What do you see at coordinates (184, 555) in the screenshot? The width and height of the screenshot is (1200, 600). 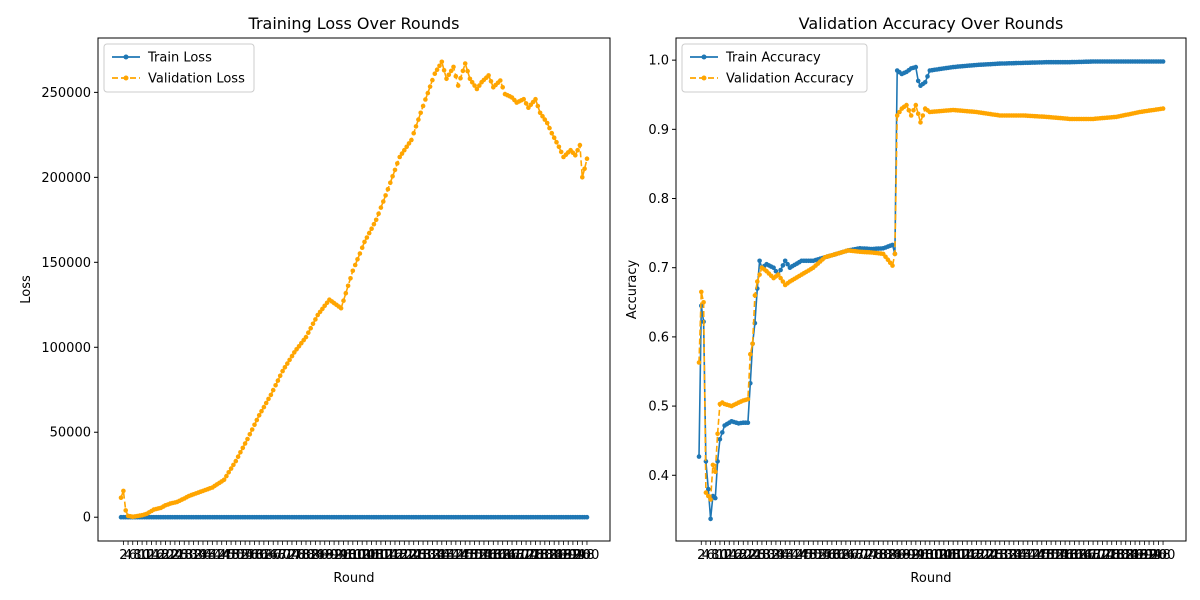 I see `x-tick-label: 28` at bounding box center [184, 555].